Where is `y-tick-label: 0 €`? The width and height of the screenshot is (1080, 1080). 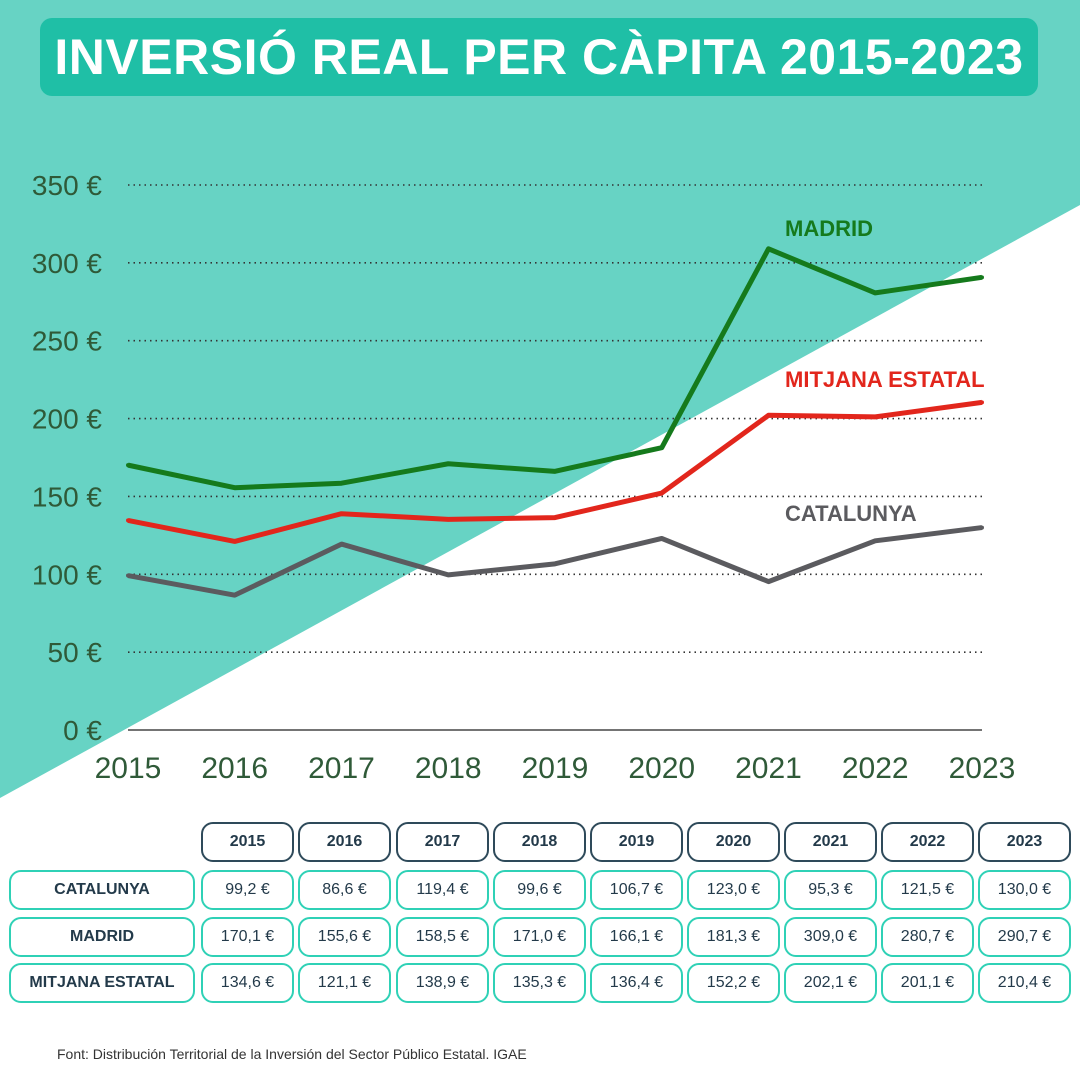 y-tick-label: 0 € is located at coordinates (82, 730).